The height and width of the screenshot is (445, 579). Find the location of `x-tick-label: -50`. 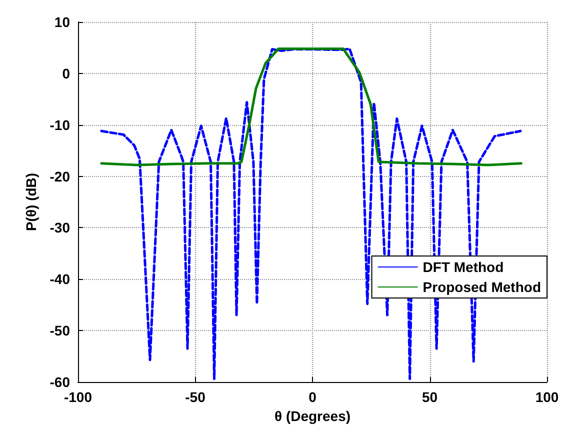

x-tick-label: -50 is located at coordinates (195, 397).